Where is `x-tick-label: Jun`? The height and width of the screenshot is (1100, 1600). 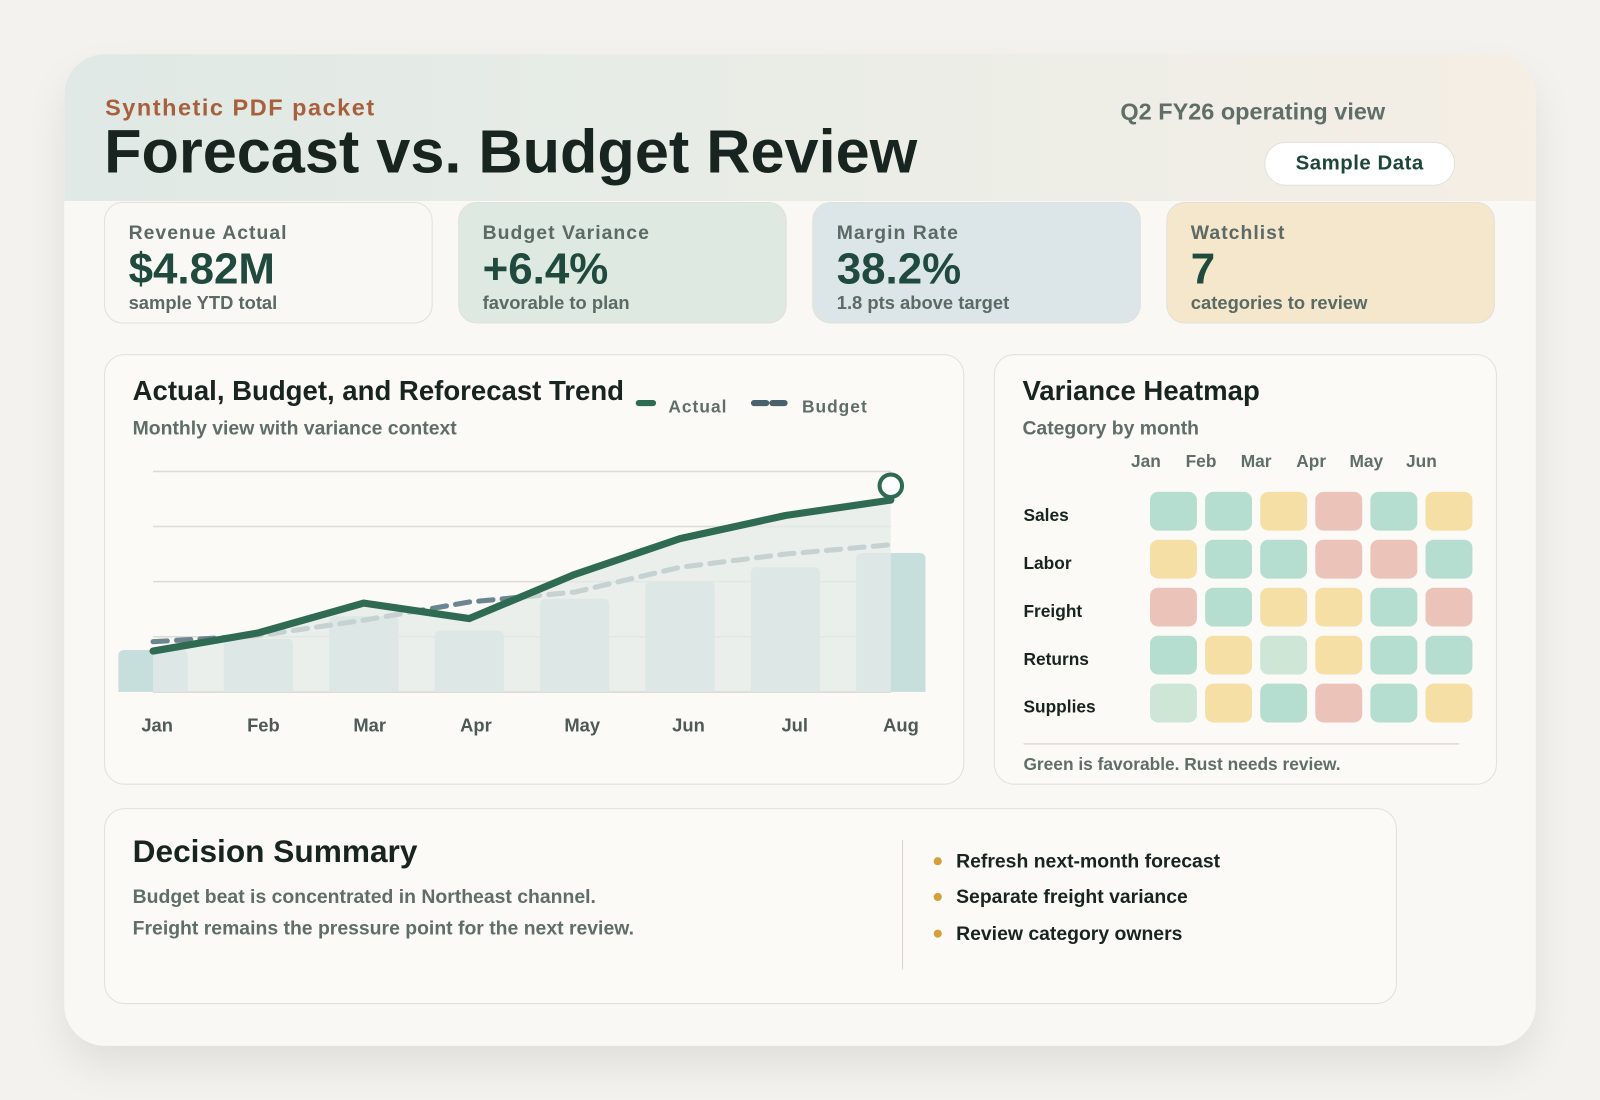
x-tick-label: Jun is located at coordinates (688, 724).